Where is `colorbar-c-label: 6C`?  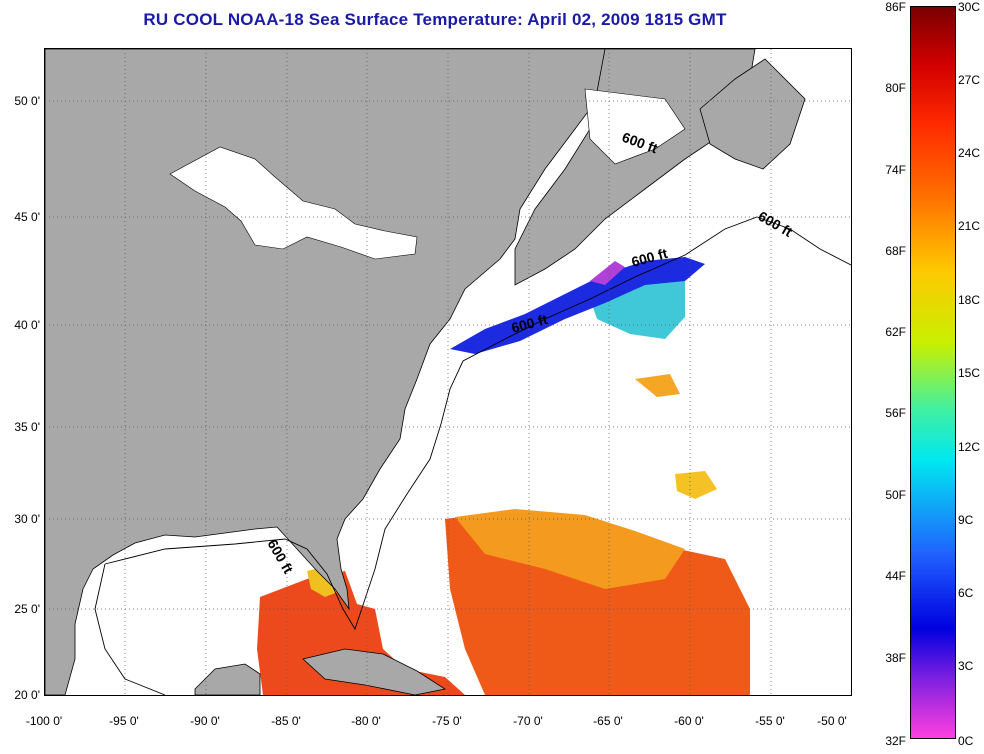
colorbar-c-label: 6C is located at coordinates (966, 593).